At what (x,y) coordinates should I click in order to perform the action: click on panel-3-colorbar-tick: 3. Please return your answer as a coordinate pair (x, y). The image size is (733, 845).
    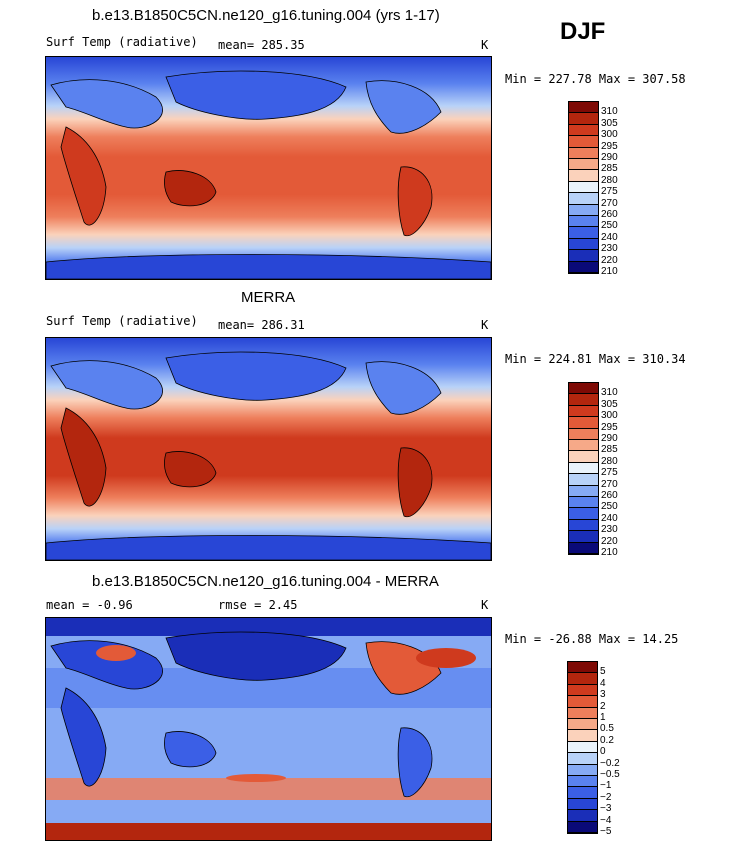
    Looking at the image, I should click on (603, 695).